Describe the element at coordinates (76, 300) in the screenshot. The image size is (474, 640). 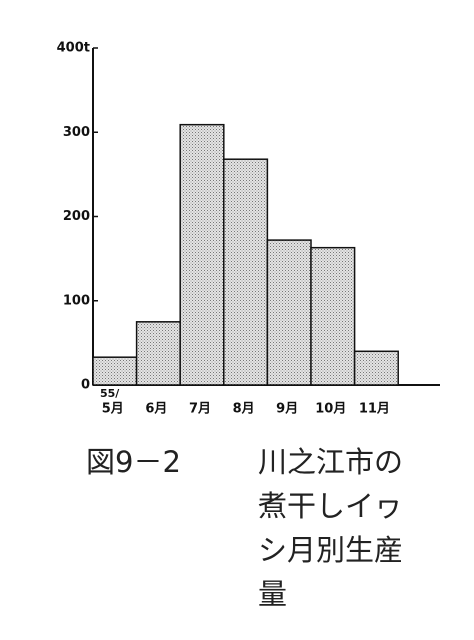
I see `y-tick-label: 100` at that location.